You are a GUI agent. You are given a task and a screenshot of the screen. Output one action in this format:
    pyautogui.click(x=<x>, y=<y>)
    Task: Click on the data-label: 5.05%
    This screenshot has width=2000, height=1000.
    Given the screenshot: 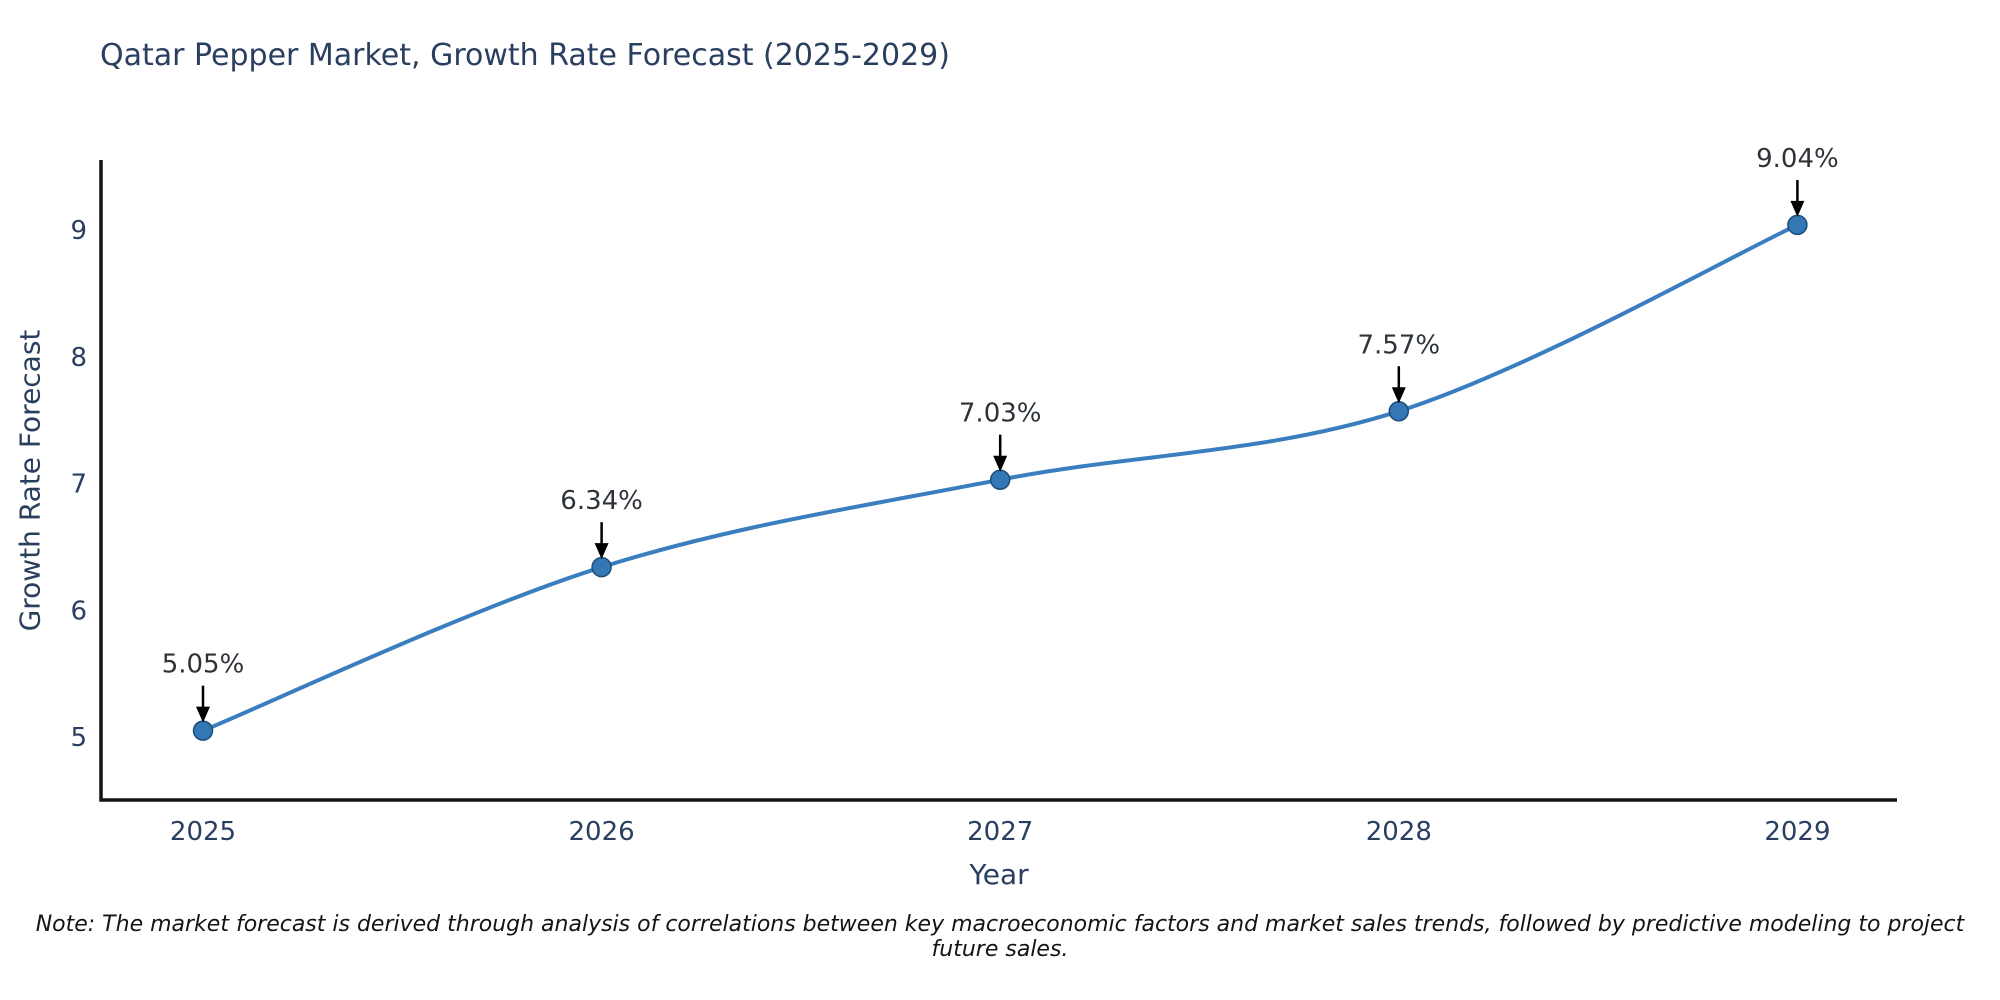 What is the action you would take?
    pyautogui.click(x=203, y=665)
    